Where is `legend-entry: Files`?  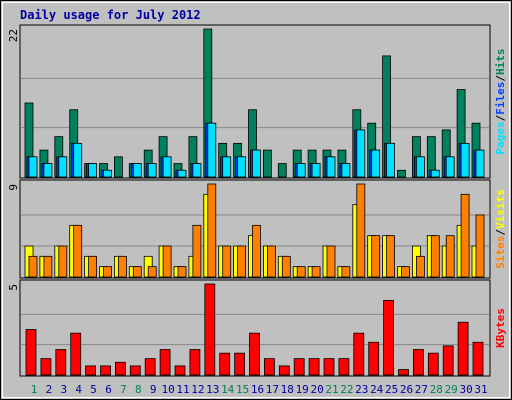 legend-entry: Files is located at coordinates (500, 98).